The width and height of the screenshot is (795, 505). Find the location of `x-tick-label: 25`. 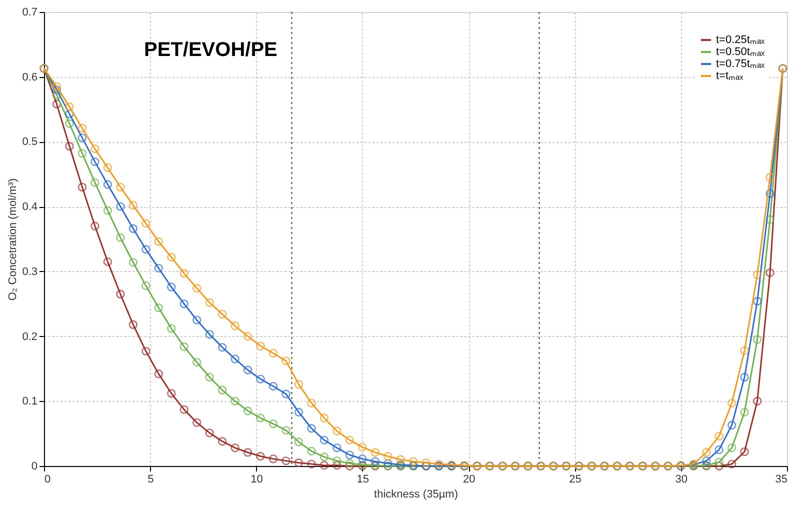

x-tick-label: 25 is located at coordinates (575, 480).